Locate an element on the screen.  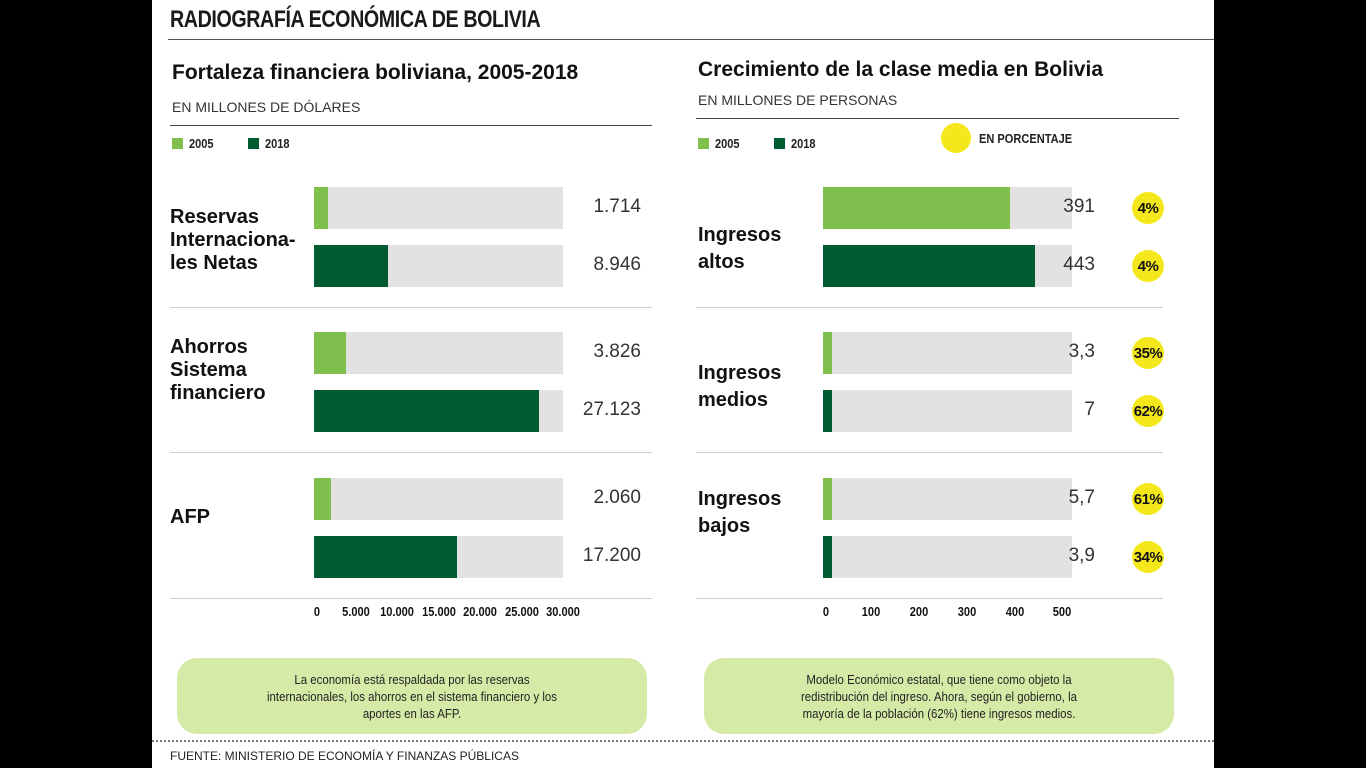
main-title: RADIOGRAFÍA ECONÓMICA DE BOLIVIA is located at coordinates (355, 19).